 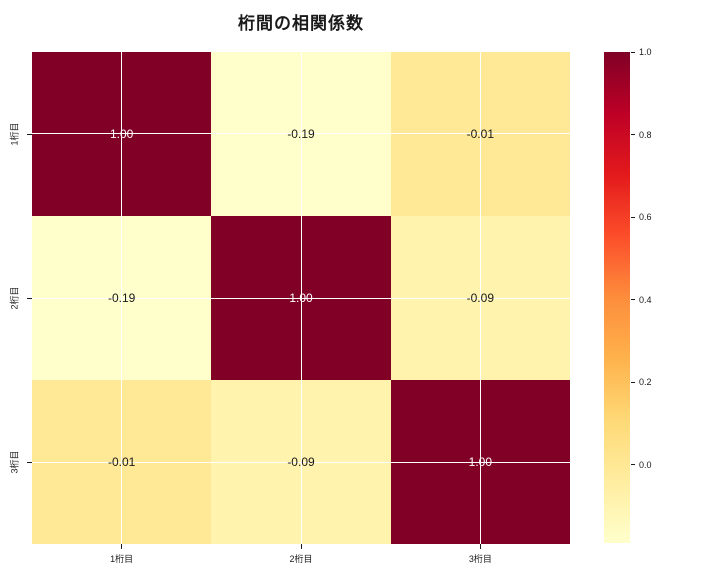 I want to click on colorbar-tick-label: 0.6, so click(x=645, y=217).